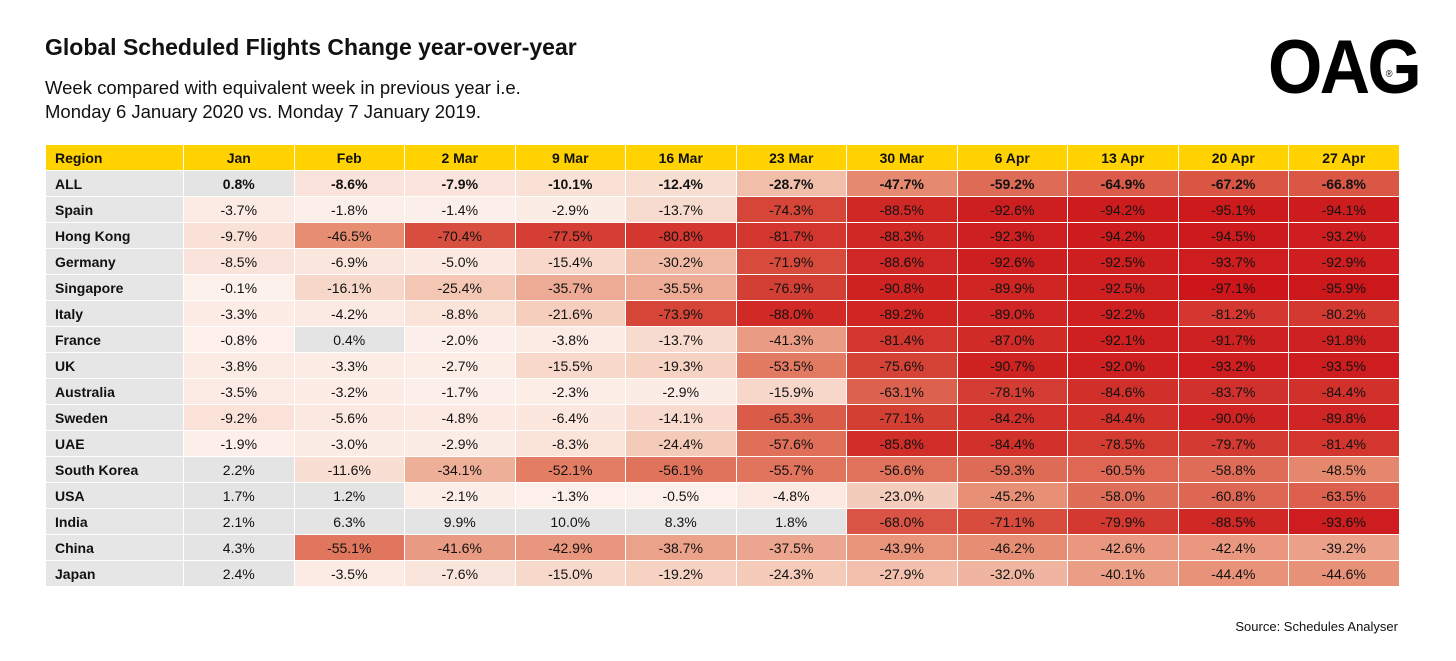 This screenshot has width=1456, height=661. Describe the element at coordinates (460, 339) in the screenshot. I see `heatmap-cell: -2.0%` at that location.